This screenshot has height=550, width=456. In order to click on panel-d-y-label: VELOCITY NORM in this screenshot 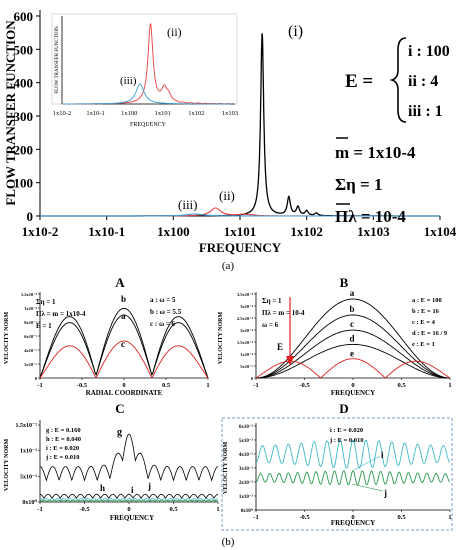, I will do `click(226, 468)`.